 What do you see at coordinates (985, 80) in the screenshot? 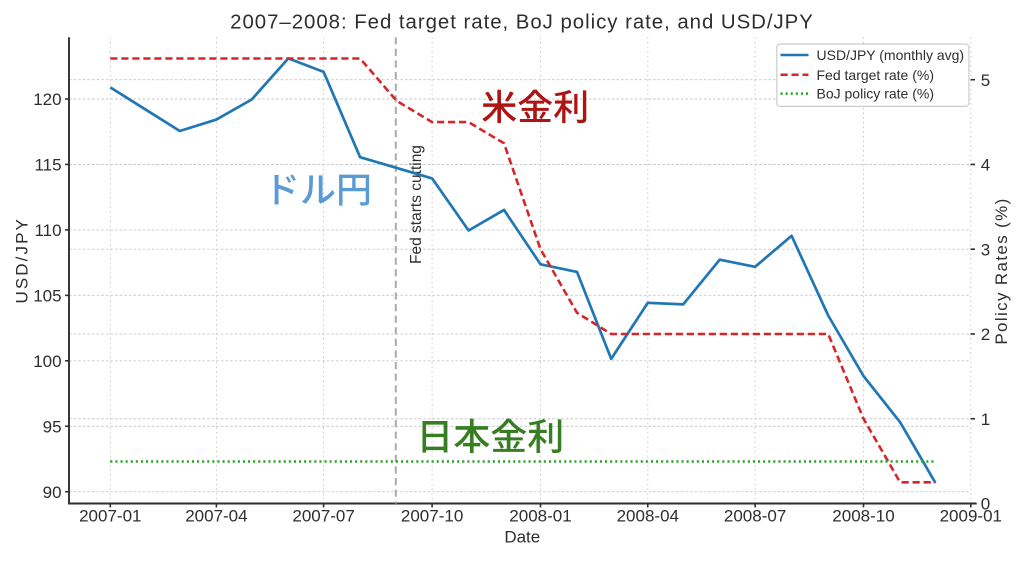
I see `svg-text: 5` at bounding box center [985, 80].